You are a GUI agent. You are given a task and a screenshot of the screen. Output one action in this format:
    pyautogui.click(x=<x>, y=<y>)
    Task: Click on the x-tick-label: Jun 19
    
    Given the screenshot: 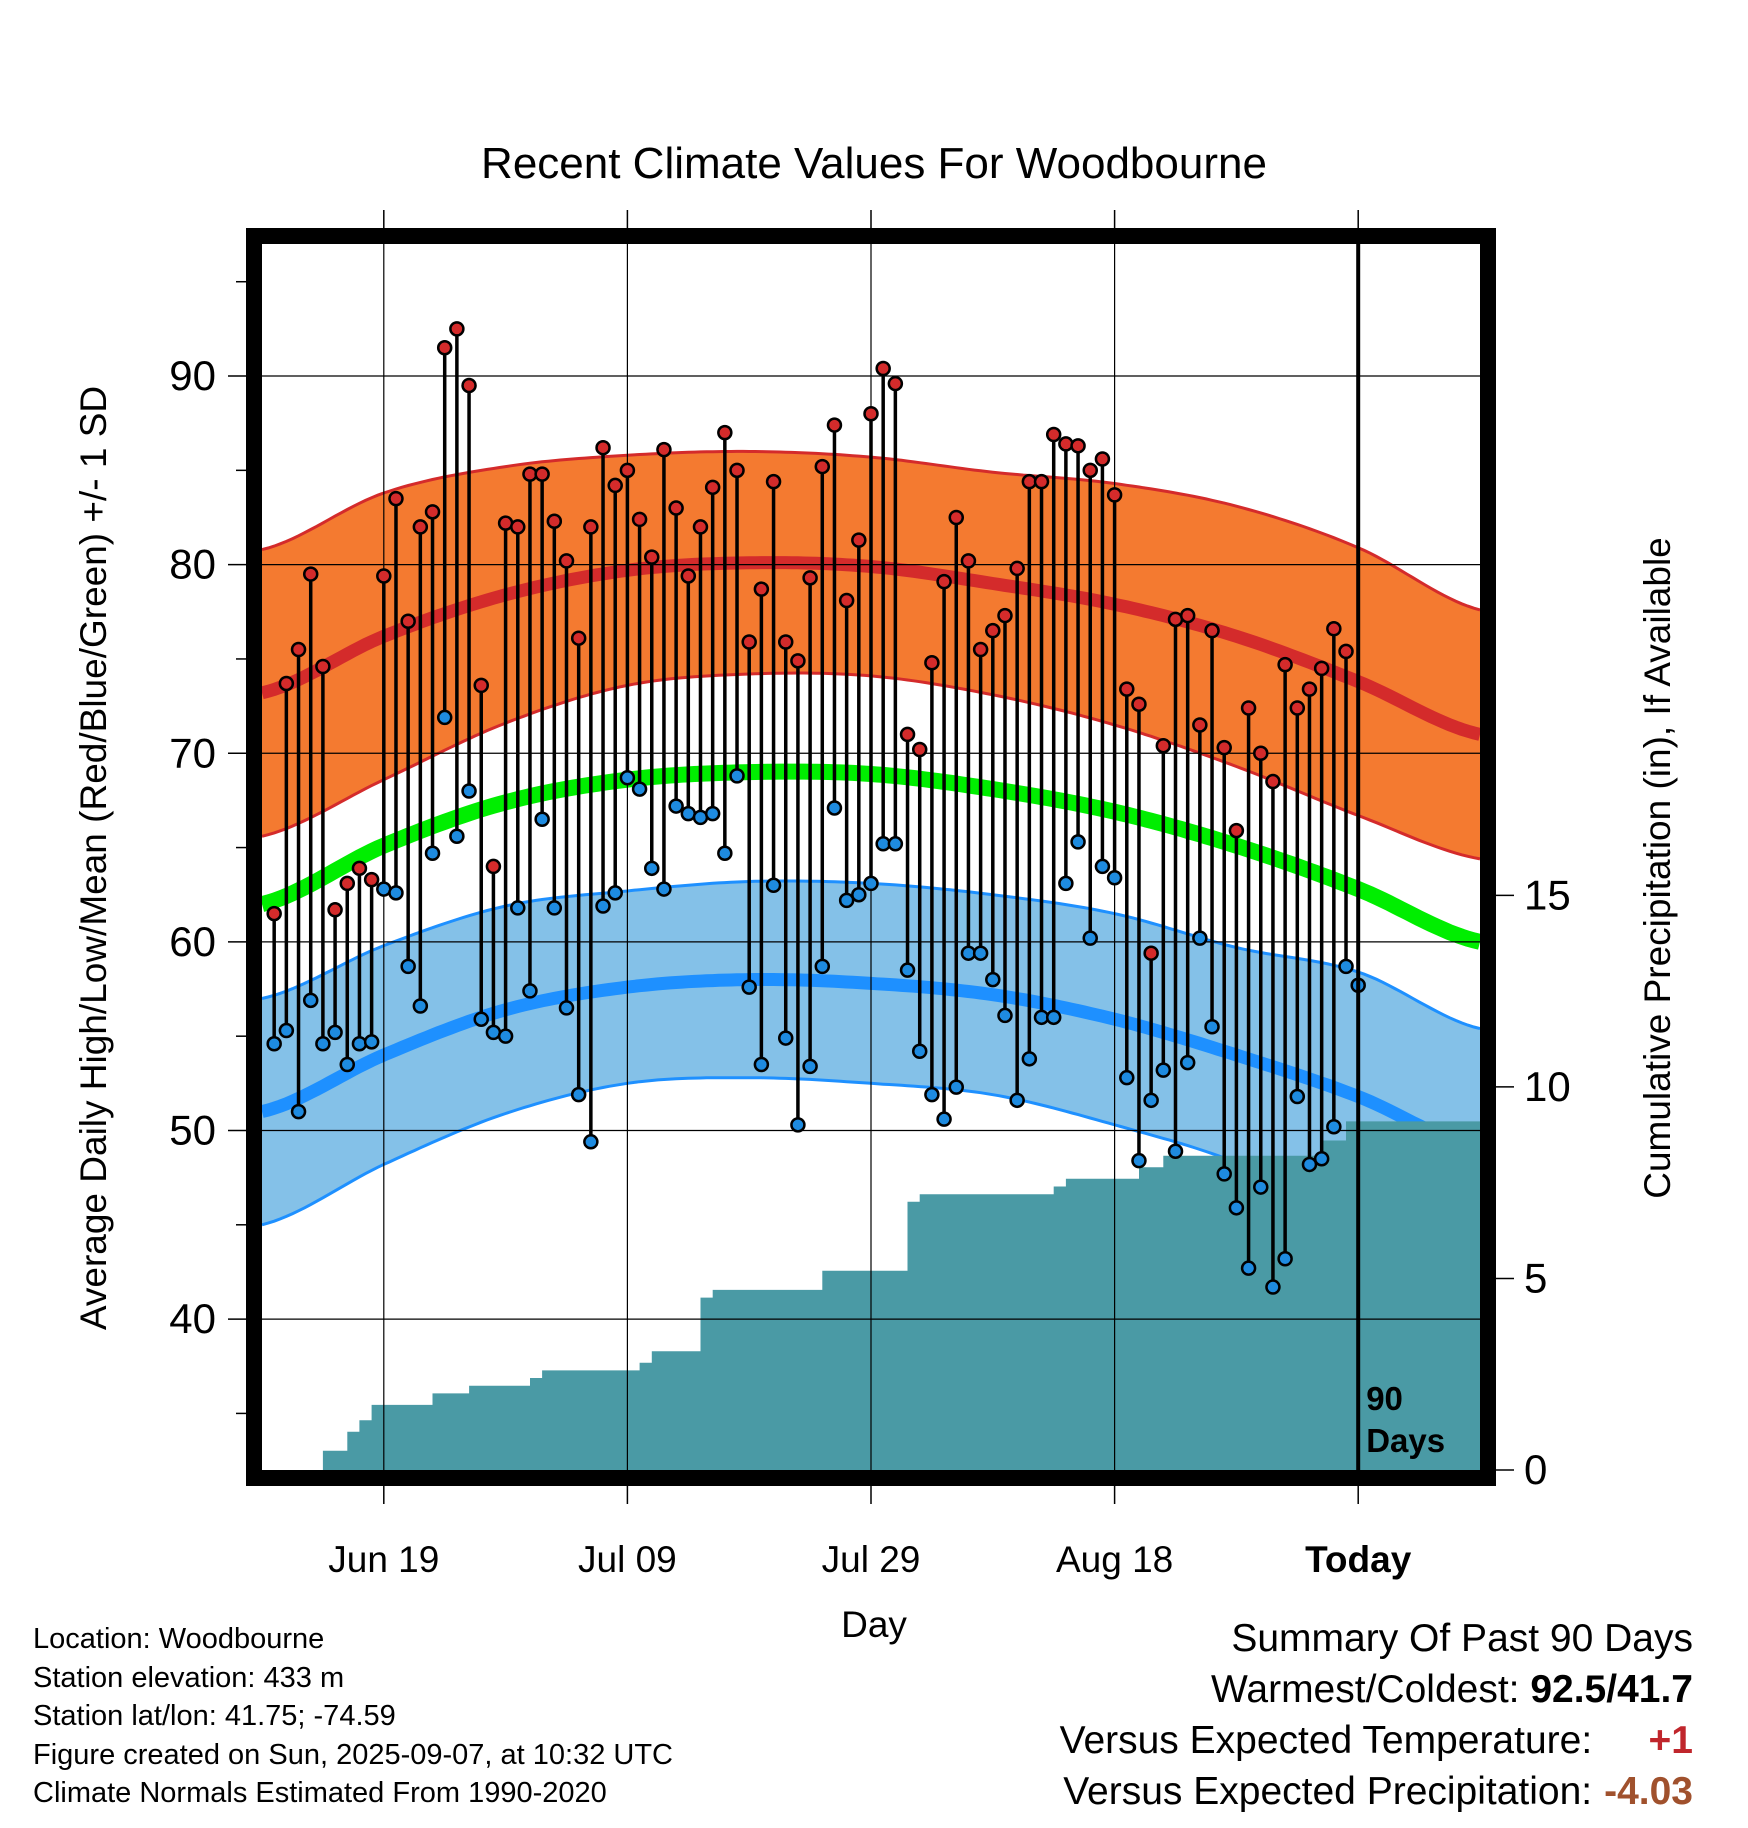 What is the action you would take?
    pyautogui.click(x=383, y=1559)
    